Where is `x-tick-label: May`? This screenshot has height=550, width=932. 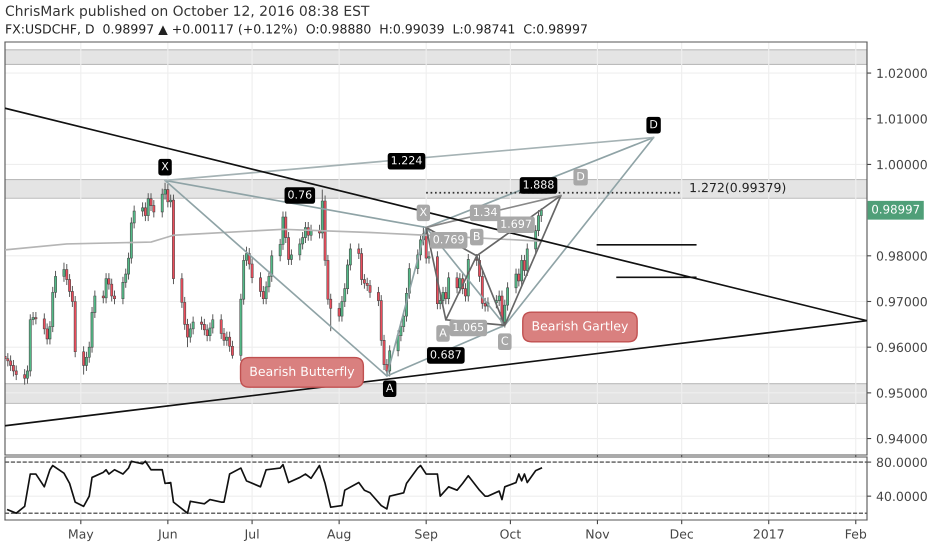 x-tick-label: May is located at coordinates (81, 535).